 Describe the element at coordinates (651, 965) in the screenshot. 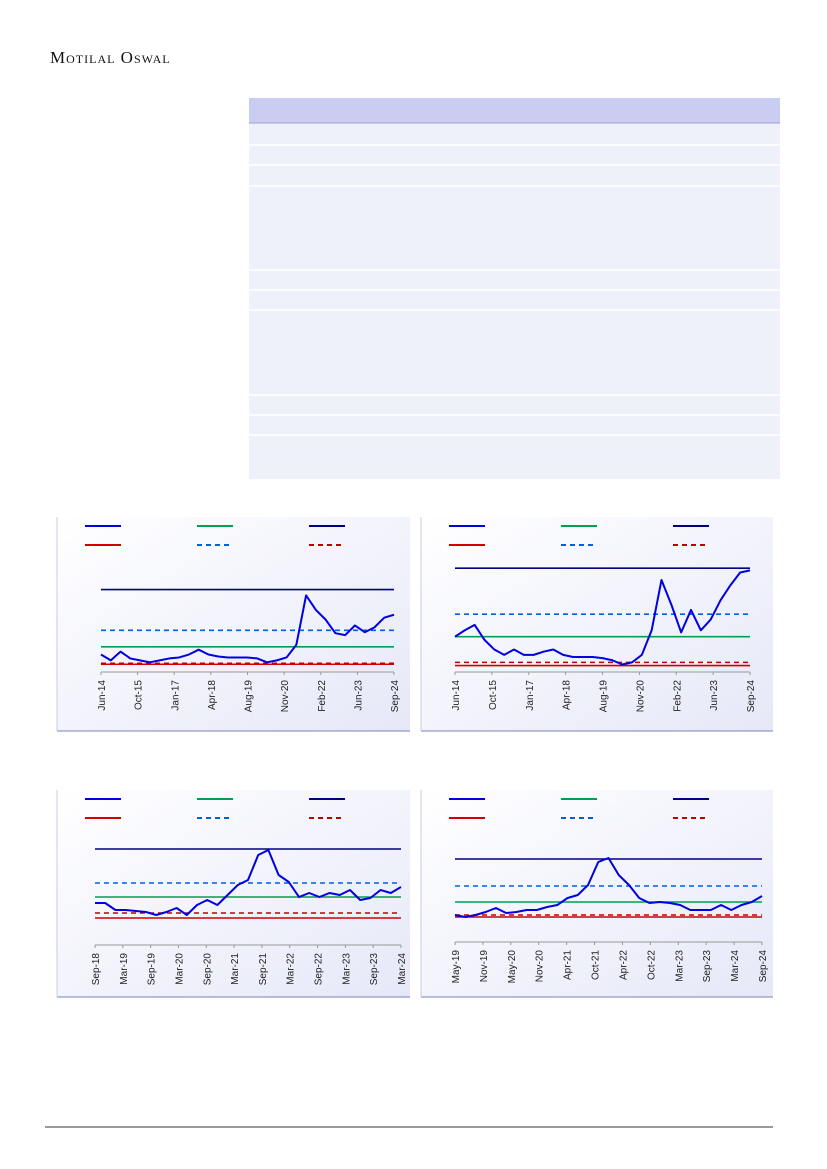

I see `x-tick-label: Oct-22` at that location.